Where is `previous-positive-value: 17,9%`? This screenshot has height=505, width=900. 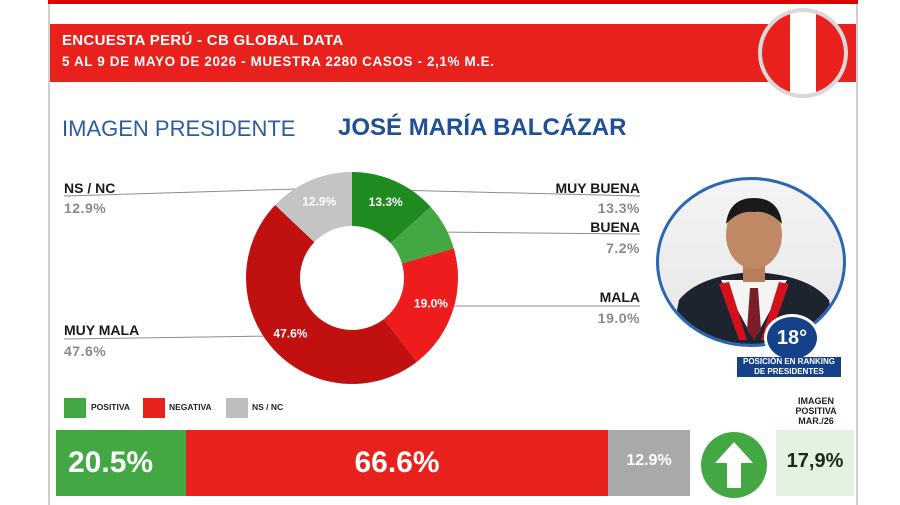 previous-positive-value: 17,9% is located at coordinates (815, 461).